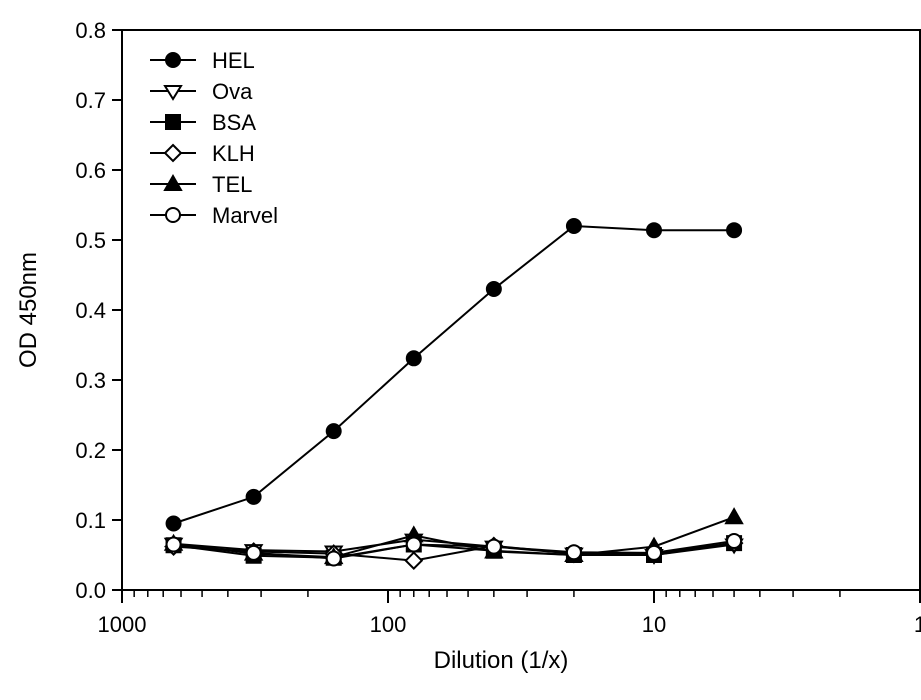 The height and width of the screenshot is (700, 921). What do you see at coordinates (28, 310) in the screenshot?
I see `y-axis-title: OD 450nm` at bounding box center [28, 310].